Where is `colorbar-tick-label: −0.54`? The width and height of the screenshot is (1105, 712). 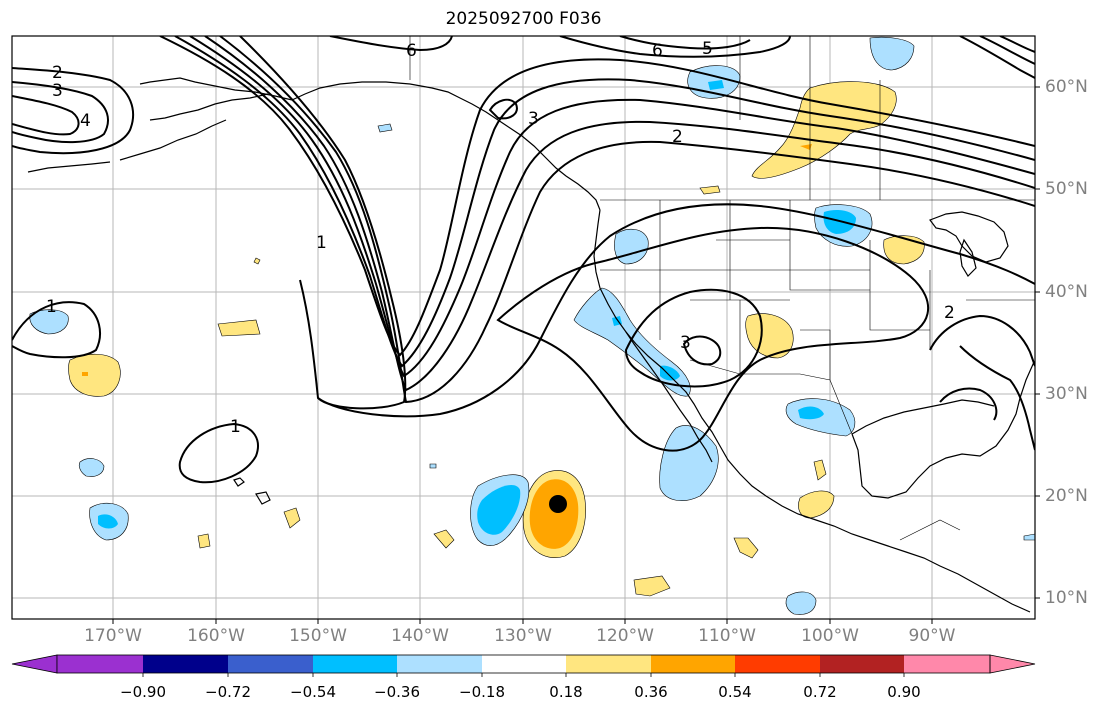
colorbar-tick-label: −0.54 is located at coordinates (313, 692).